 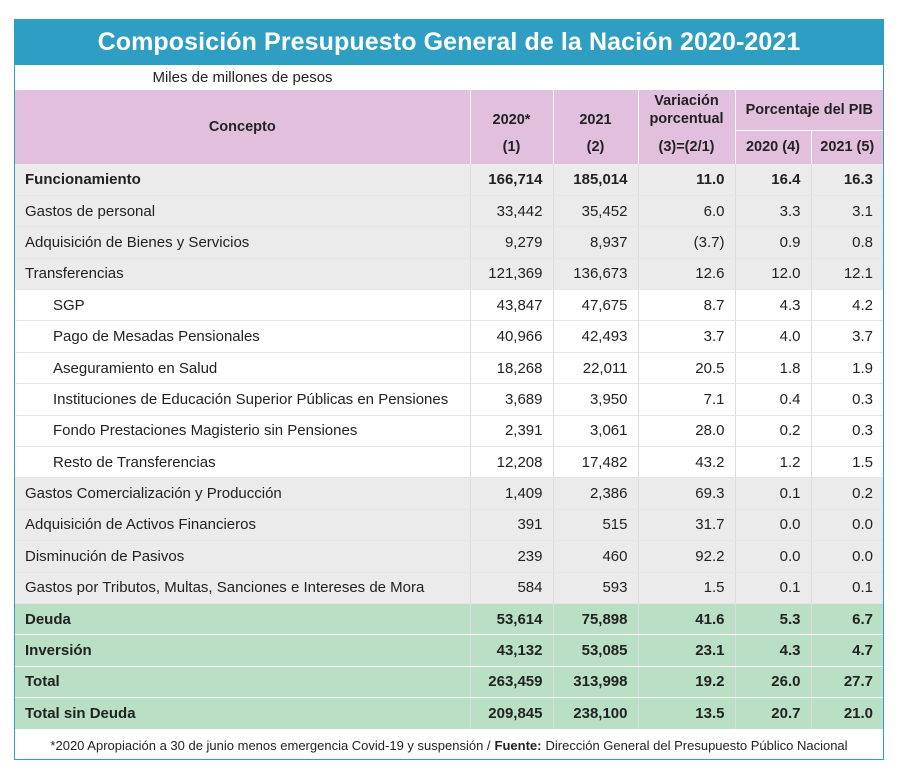 What do you see at coordinates (595, 682) in the screenshot?
I see `cell-2021: 313,998` at bounding box center [595, 682].